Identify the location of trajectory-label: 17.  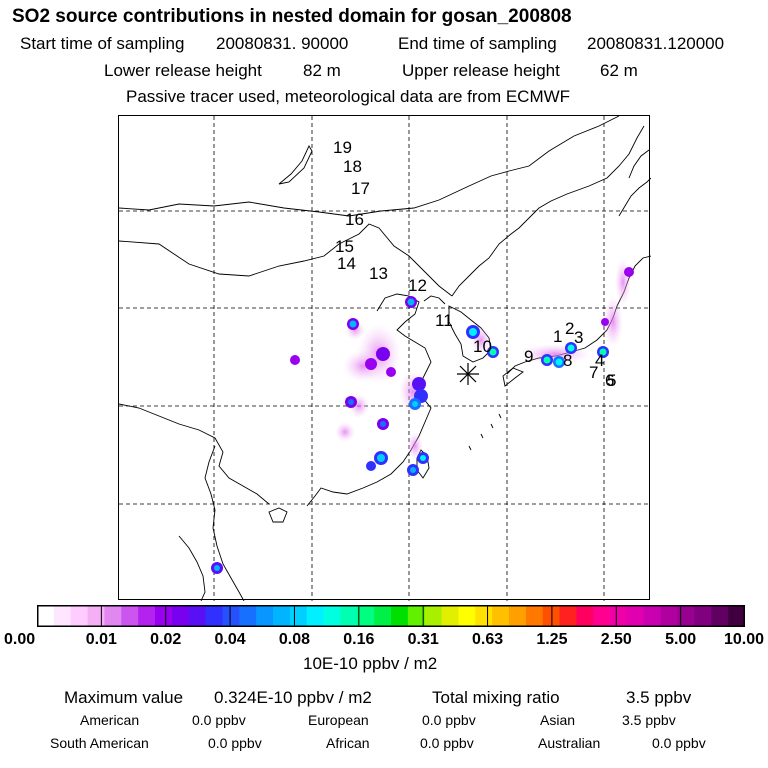
(360, 188).